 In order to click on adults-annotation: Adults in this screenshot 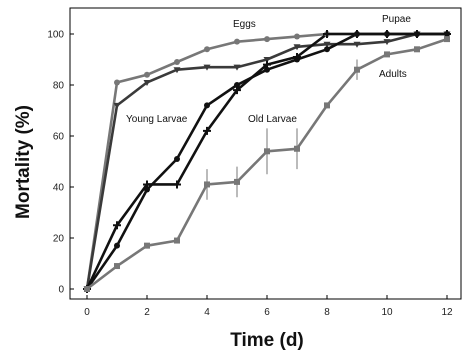, I will do `click(393, 74)`.